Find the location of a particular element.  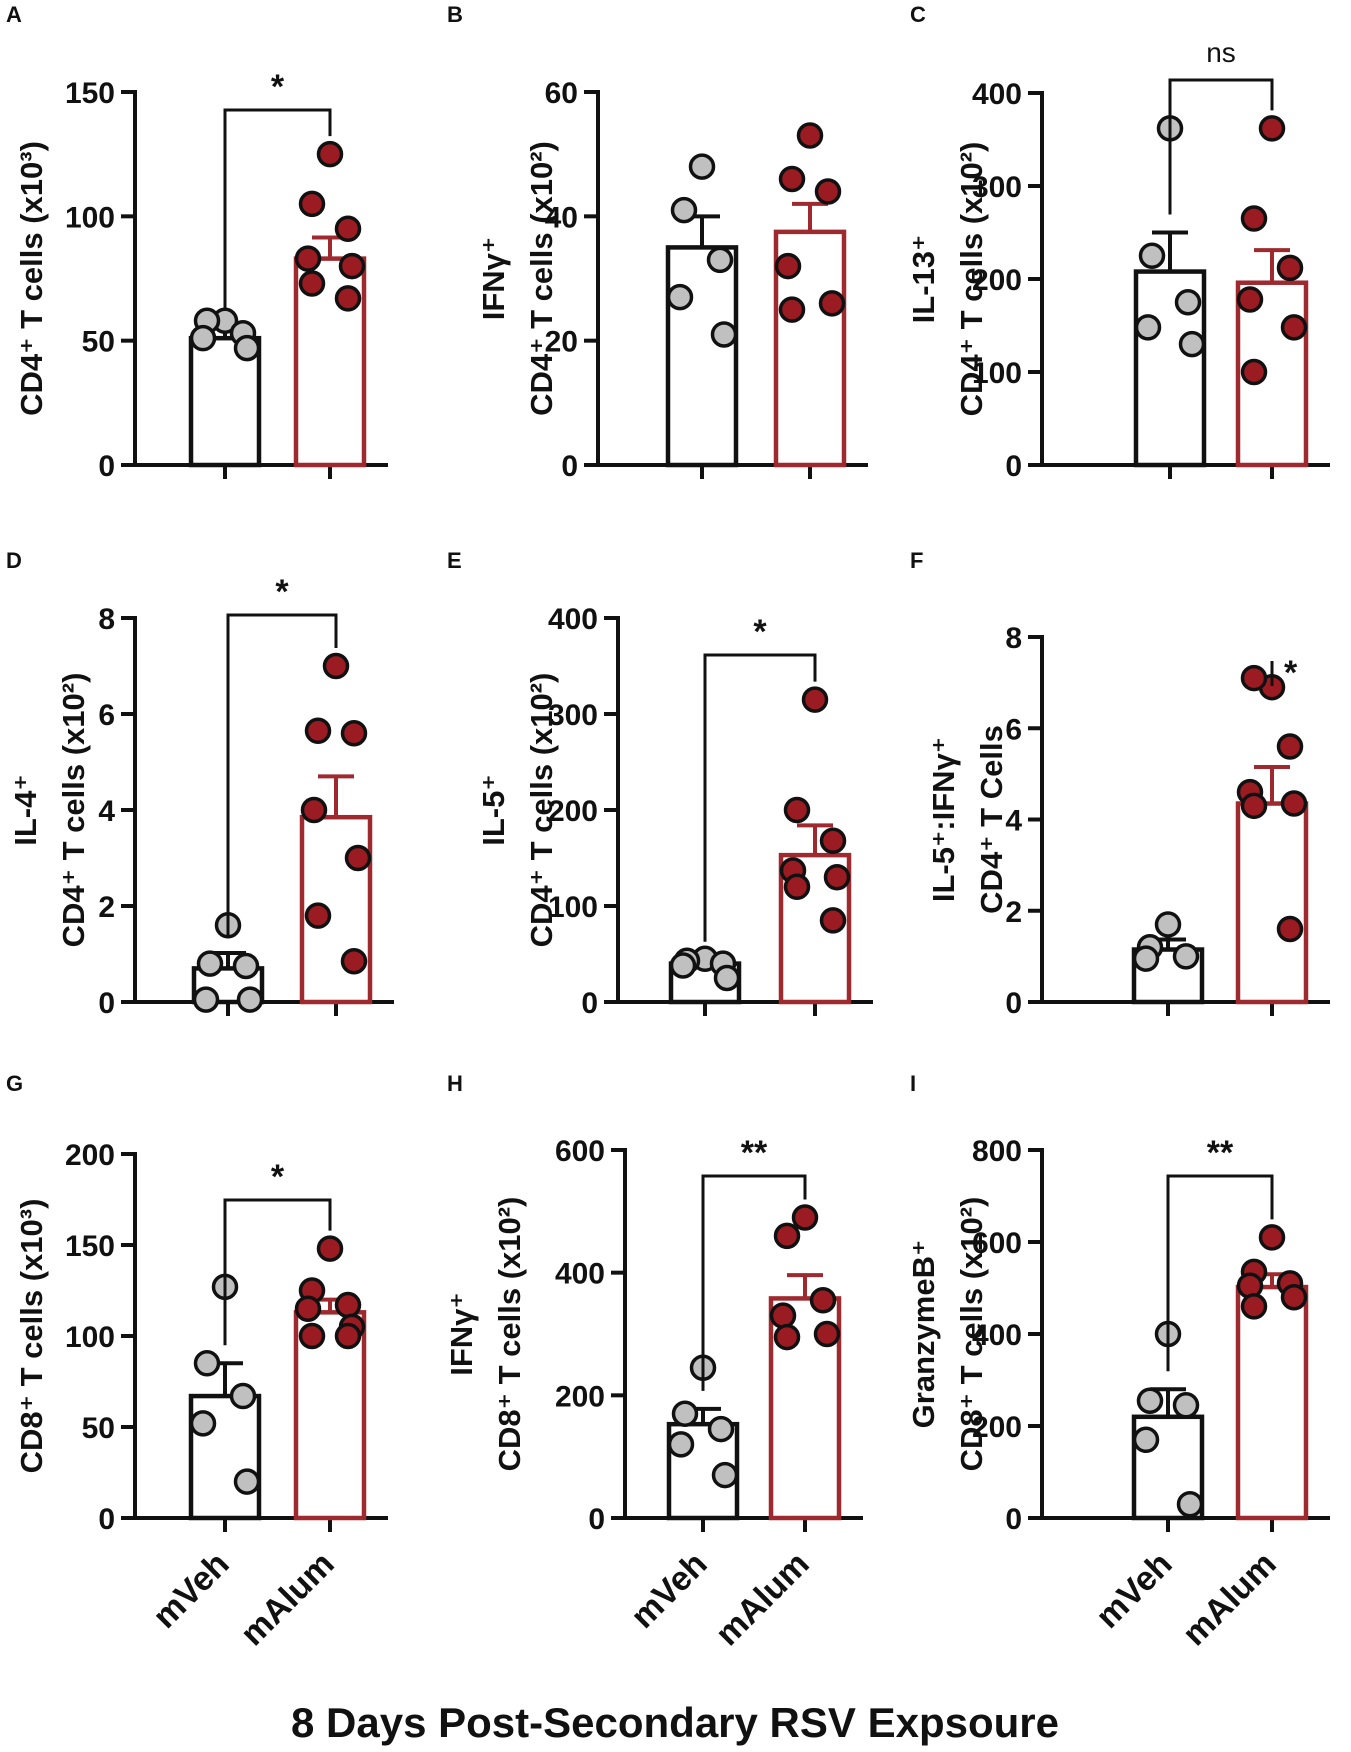

panel-letter-d: D is located at coordinates (14, 560).